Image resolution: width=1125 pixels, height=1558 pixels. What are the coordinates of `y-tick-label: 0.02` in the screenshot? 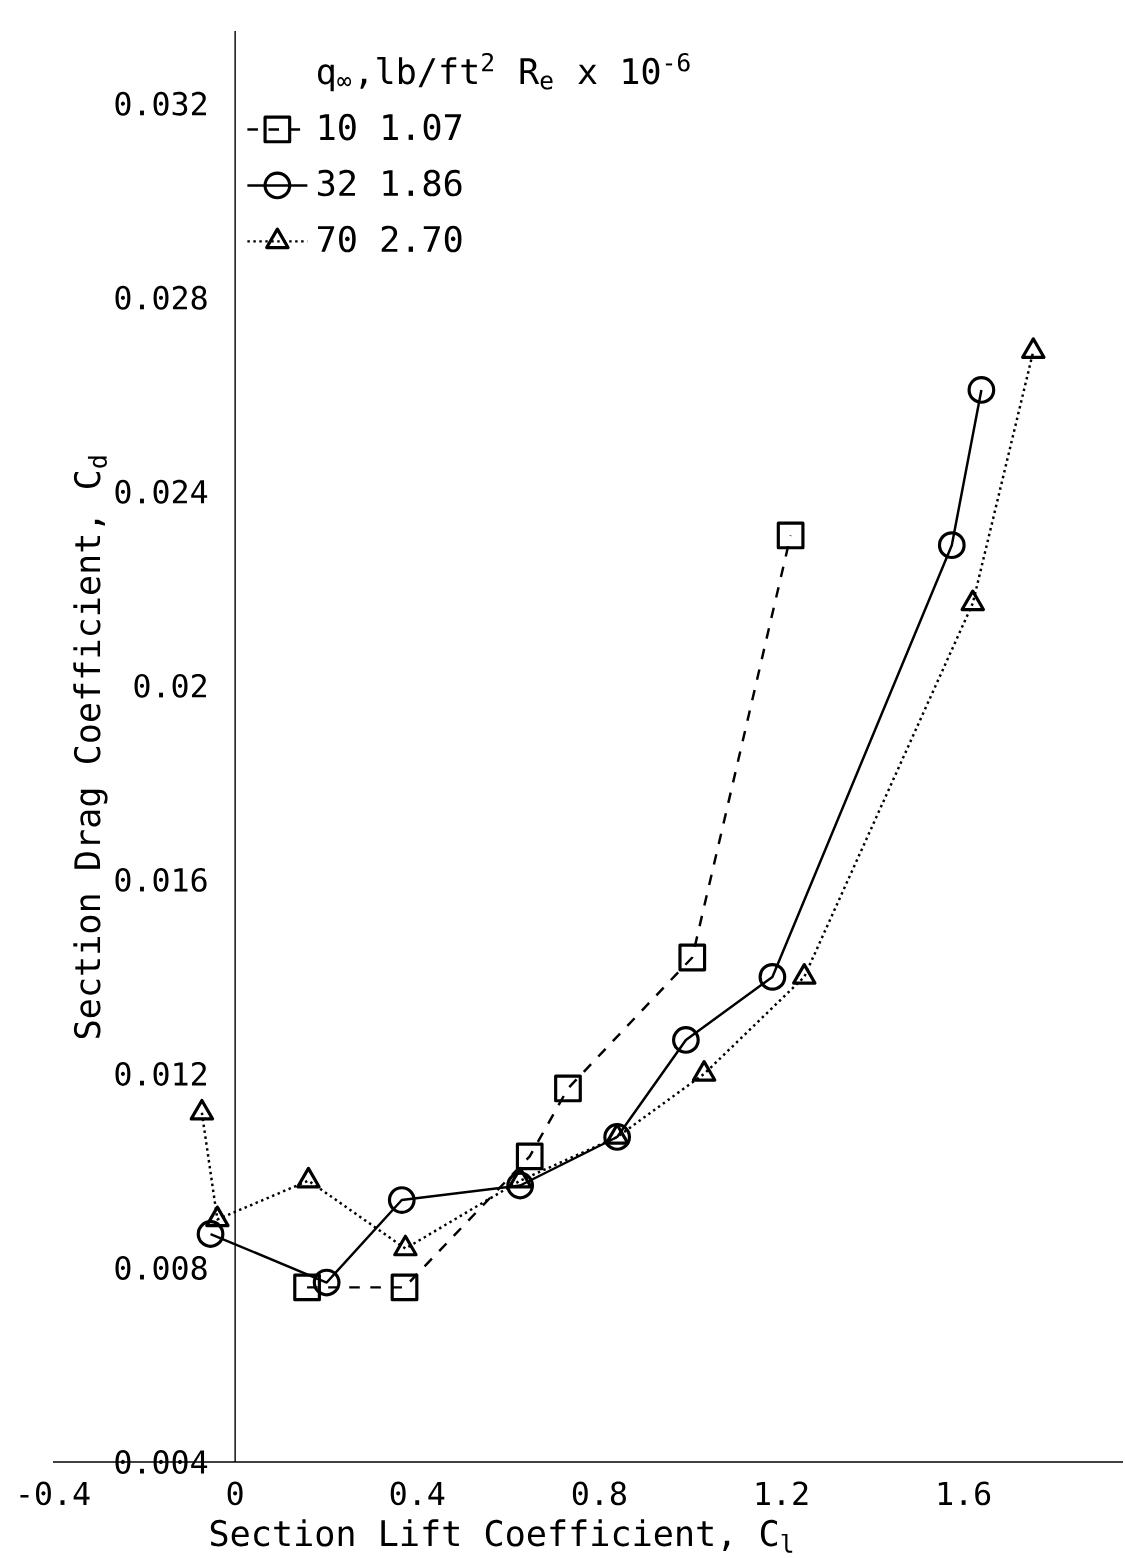 It's located at (170, 685).